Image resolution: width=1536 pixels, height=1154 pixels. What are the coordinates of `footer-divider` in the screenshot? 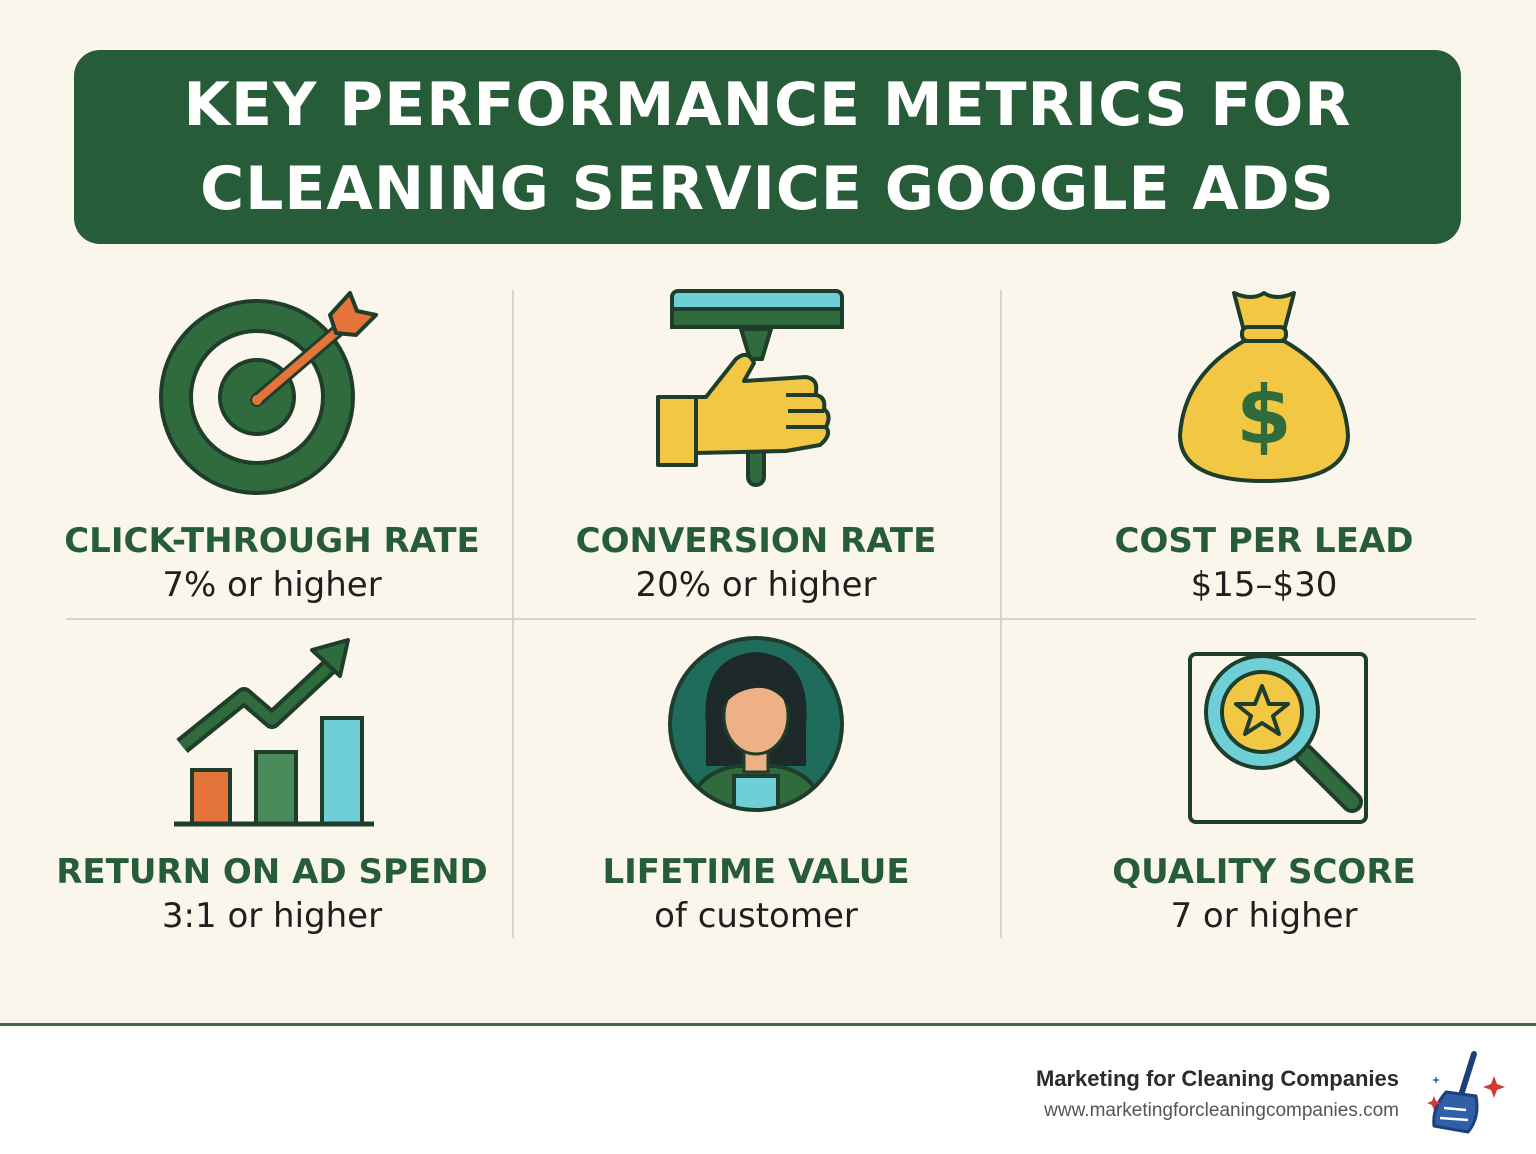 It's located at (768, 1024).